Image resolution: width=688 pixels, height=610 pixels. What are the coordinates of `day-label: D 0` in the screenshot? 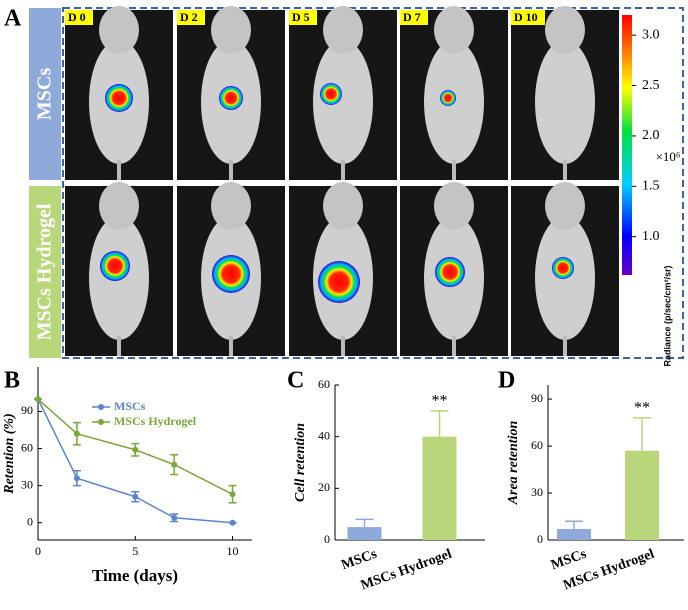 It's located at (77, 17).